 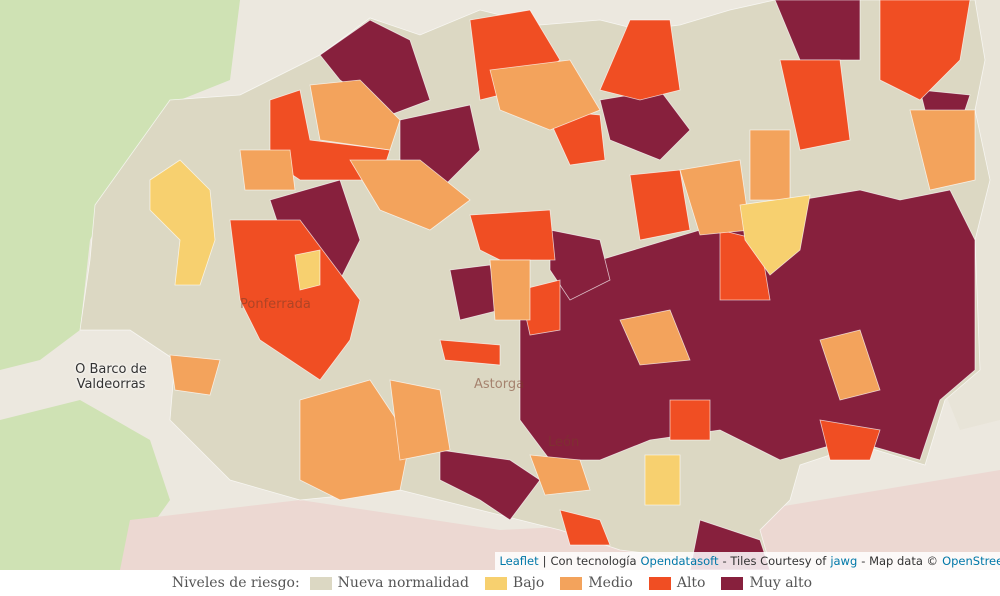 What do you see at coordinates (774, 561) in the screenshot?
I see `attribution-text: - Tiles Courtesy of` at bounding box center [774, 561].